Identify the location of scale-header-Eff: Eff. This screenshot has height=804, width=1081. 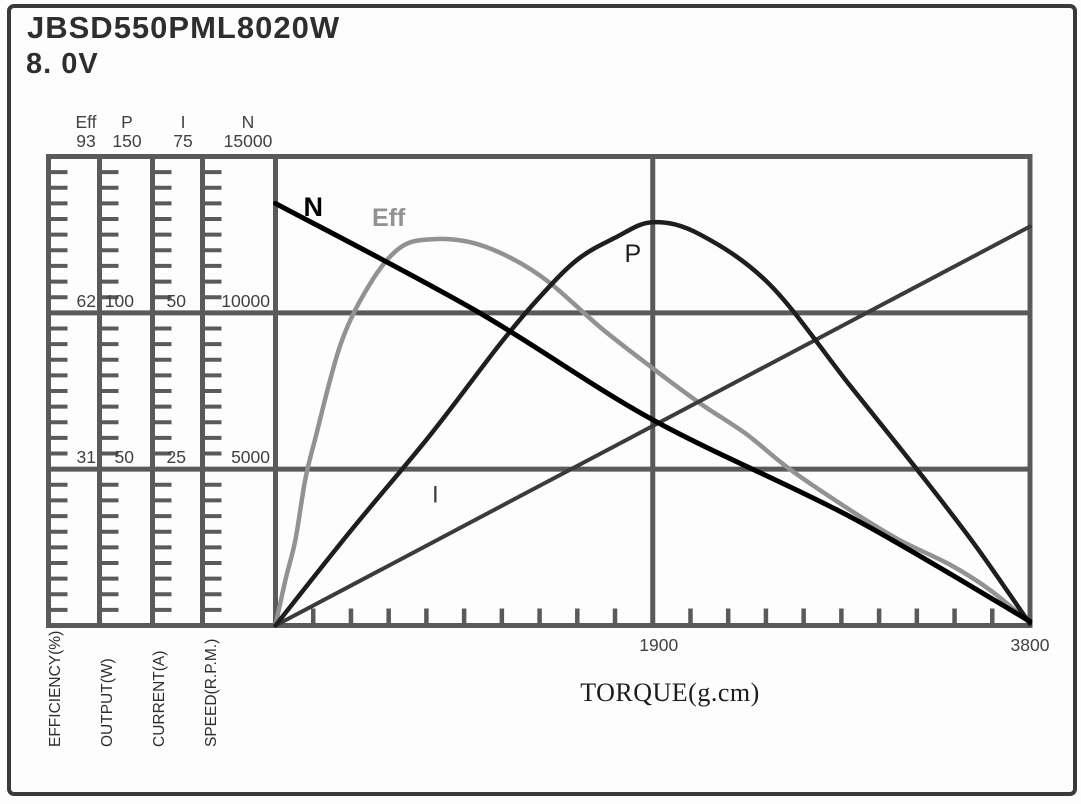
(85, 122).